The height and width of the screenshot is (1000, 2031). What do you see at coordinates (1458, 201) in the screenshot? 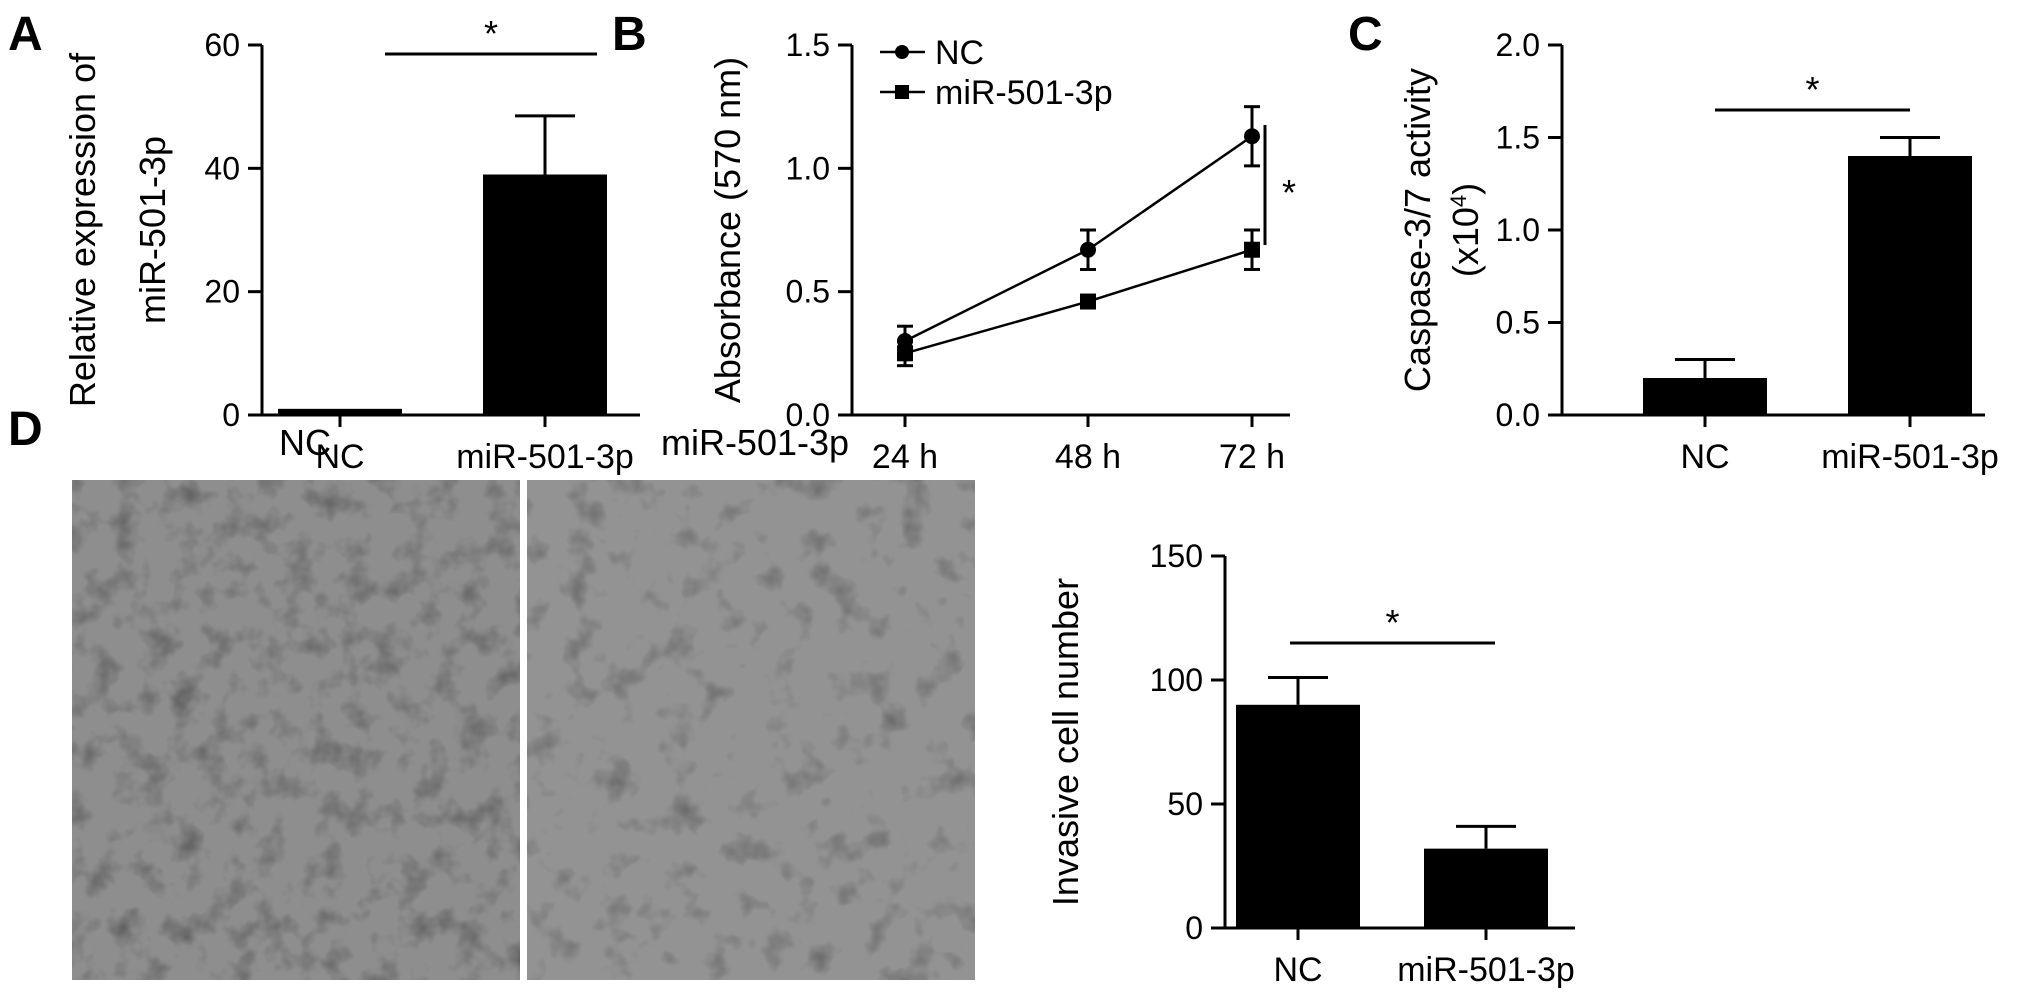
I see `superscript: 4` at bounding box center [1458, 201].